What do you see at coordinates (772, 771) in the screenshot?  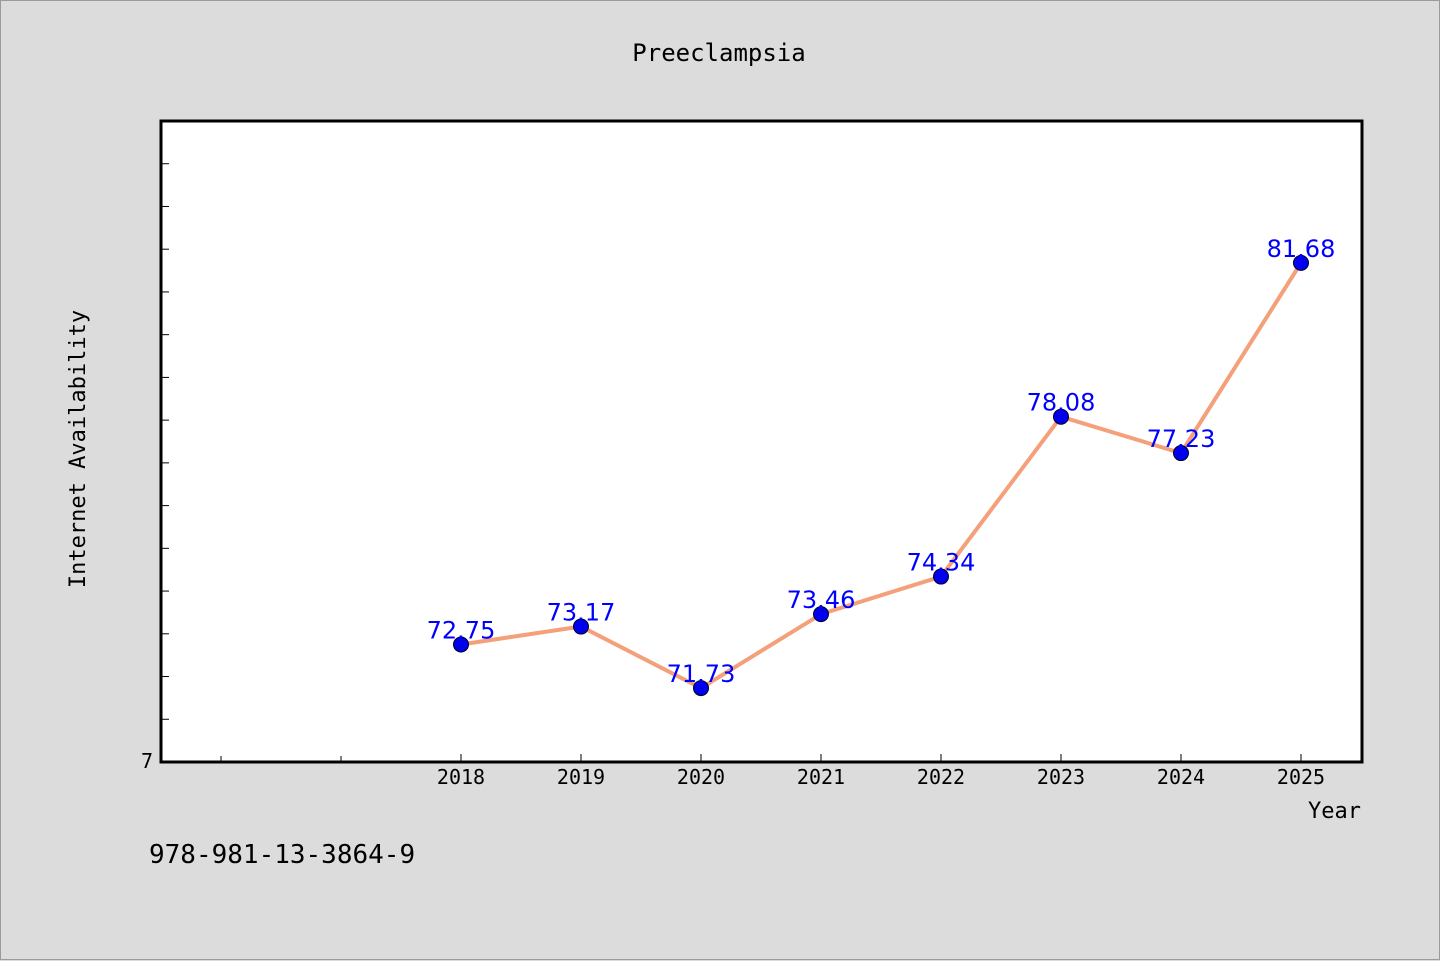 I see `x-axis-ticks: 2018 2019 2020 2021 2022 2023 2024 2025` at bounding box center [772, 771].